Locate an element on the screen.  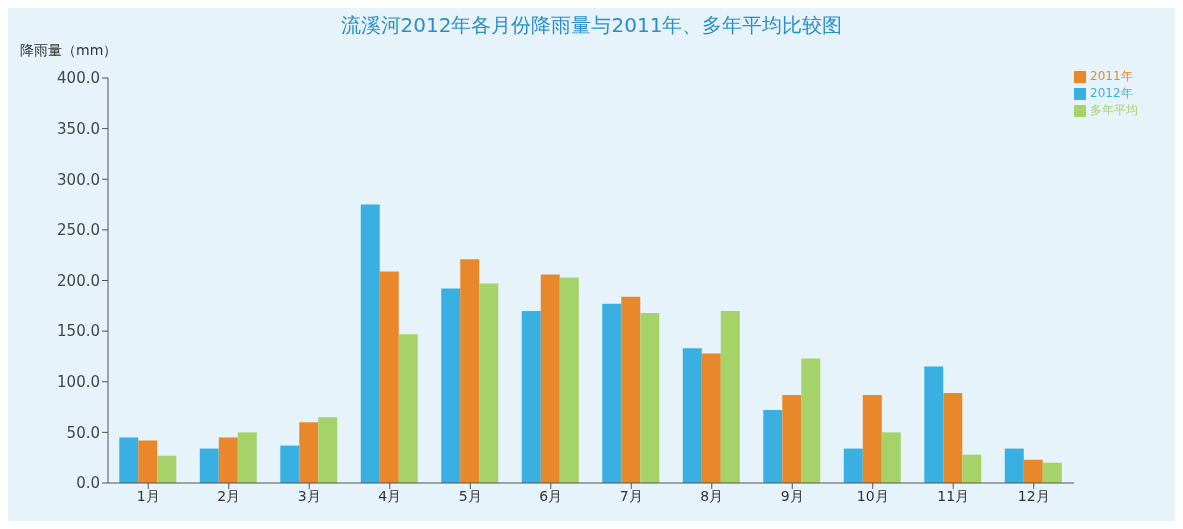
x-tick-label: 2月 is located at coordinates (229, 495).